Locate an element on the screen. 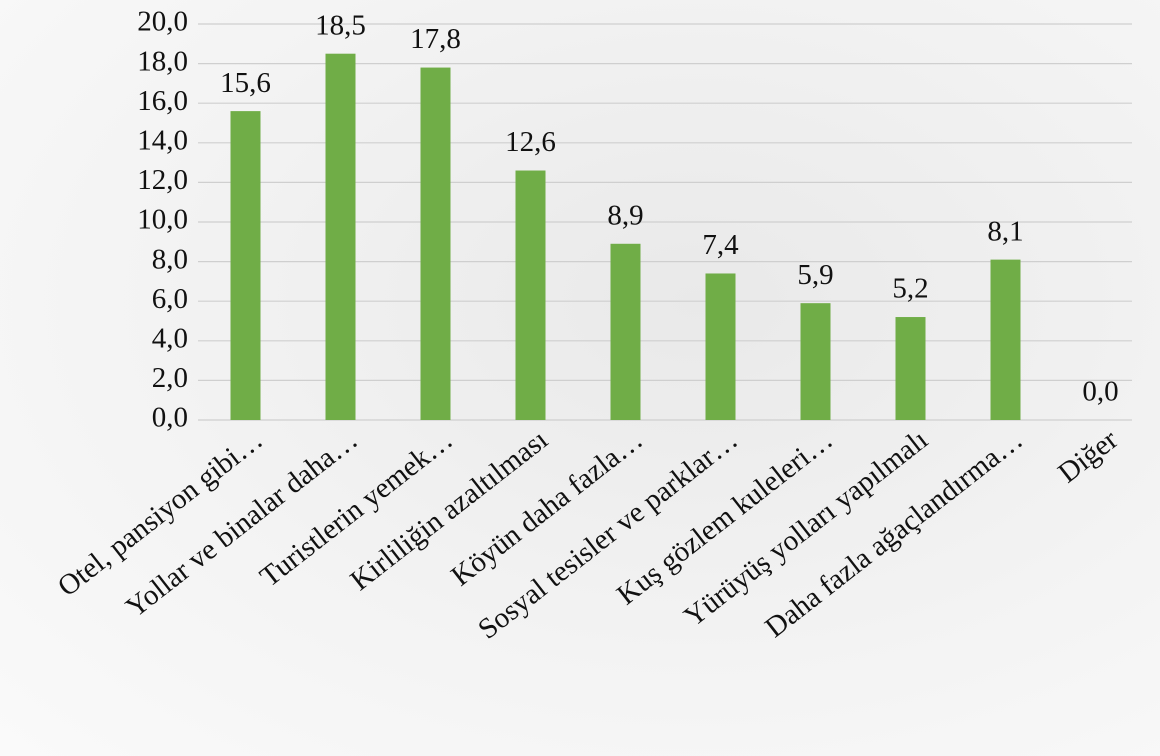 This screenshot has height=756, width=1160. value-label: 5,2 is located at coordinates (910, 289).